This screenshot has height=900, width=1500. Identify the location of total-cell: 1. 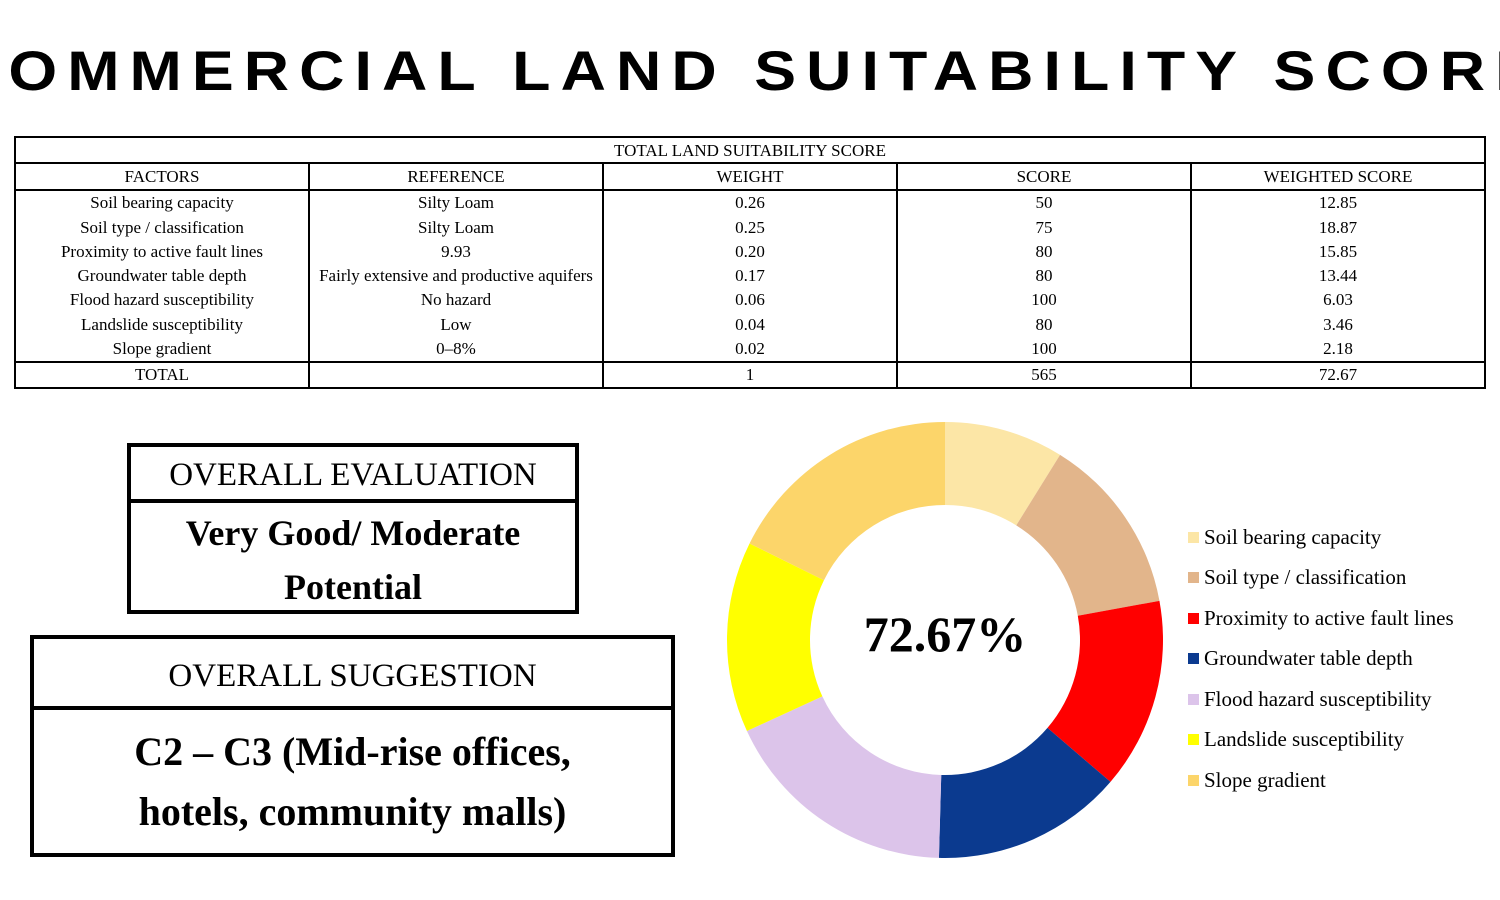
(750, 374).